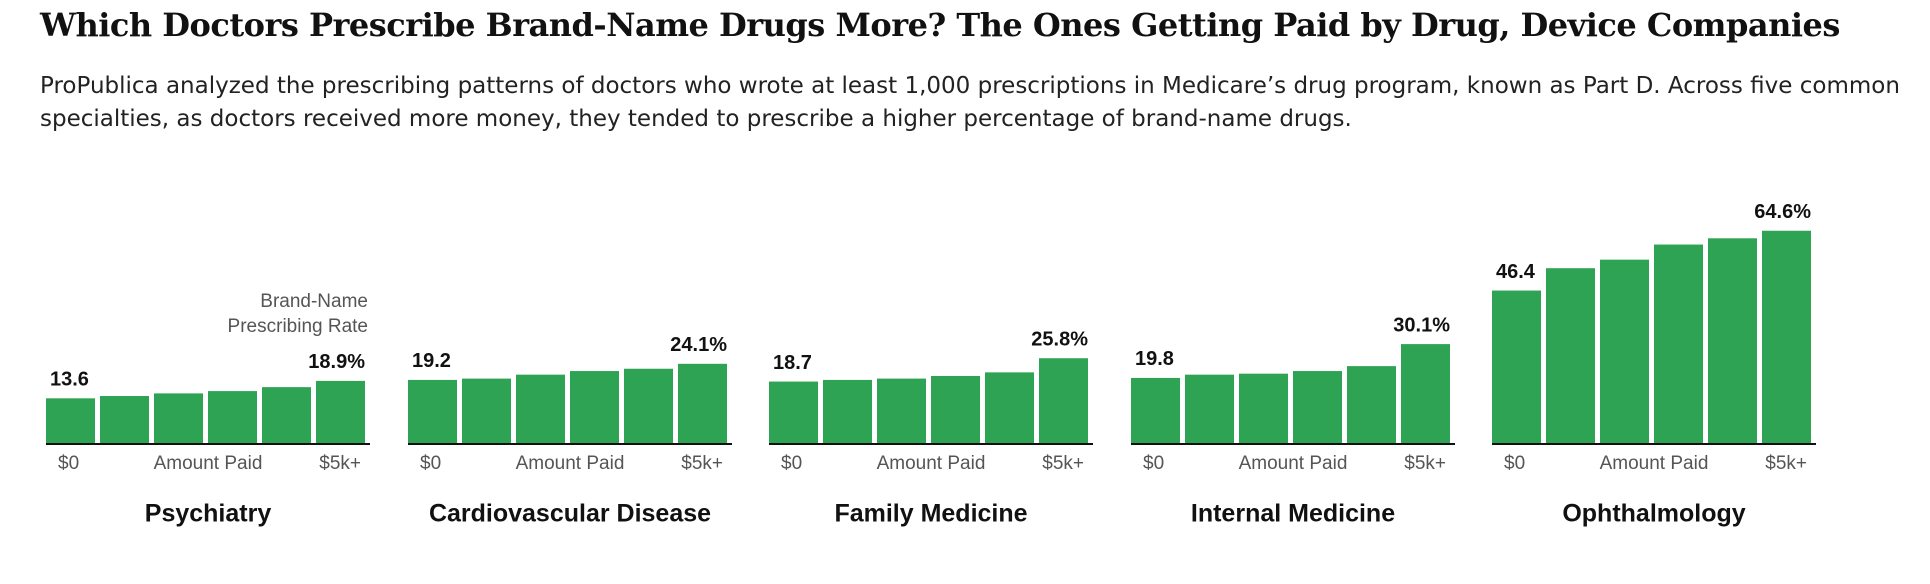 The image size is (1930, 584). I want to click on value-label: 13.6, so click(69, 380).